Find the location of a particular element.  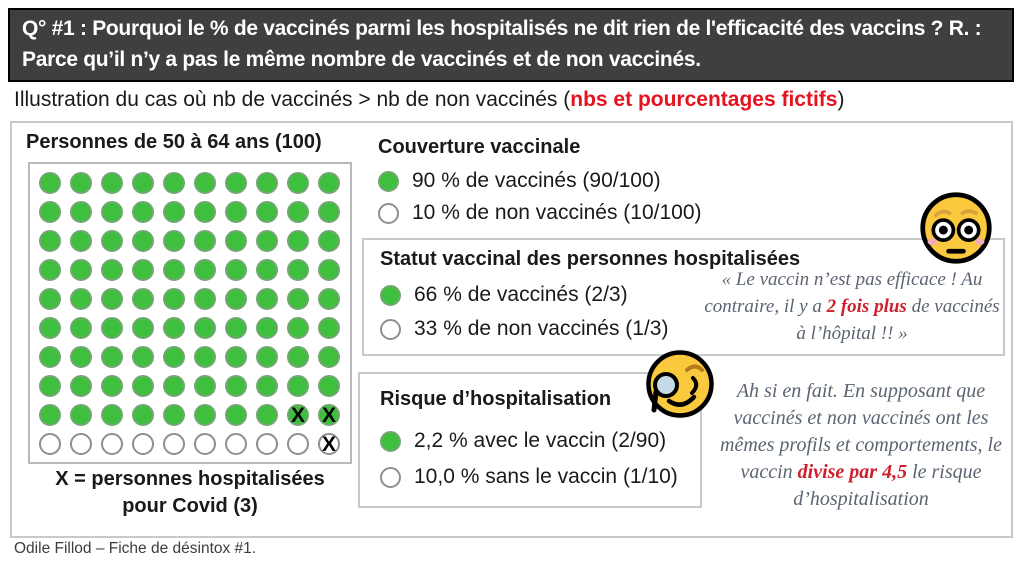

quote-part2: de vaccinés à l’hôpital !! » is located at coordinates (898, 320).